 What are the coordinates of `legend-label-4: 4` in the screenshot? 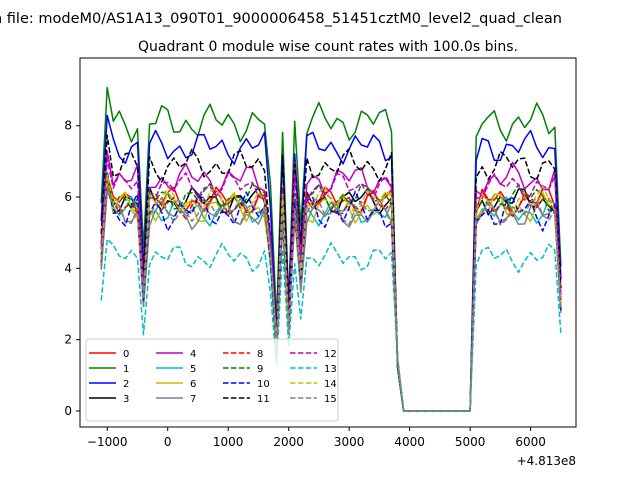 It's located at (193, 354).